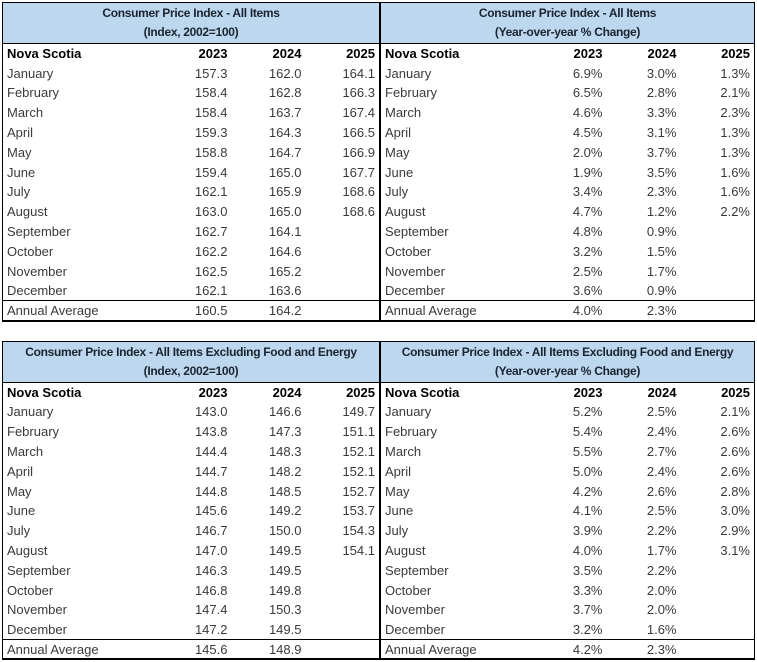  Describe the element at coordinates (568, 73) in the screenshot. I see `table-row: January 6.9% 3.0% 1.3%` at that location.